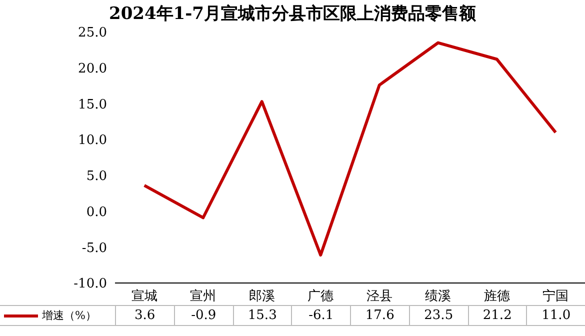 This screenshot has height=336, width=585. Describe the element at coordinates (96, 176) in the screenshot. I see `y-tick-label: 5.0` at that location.